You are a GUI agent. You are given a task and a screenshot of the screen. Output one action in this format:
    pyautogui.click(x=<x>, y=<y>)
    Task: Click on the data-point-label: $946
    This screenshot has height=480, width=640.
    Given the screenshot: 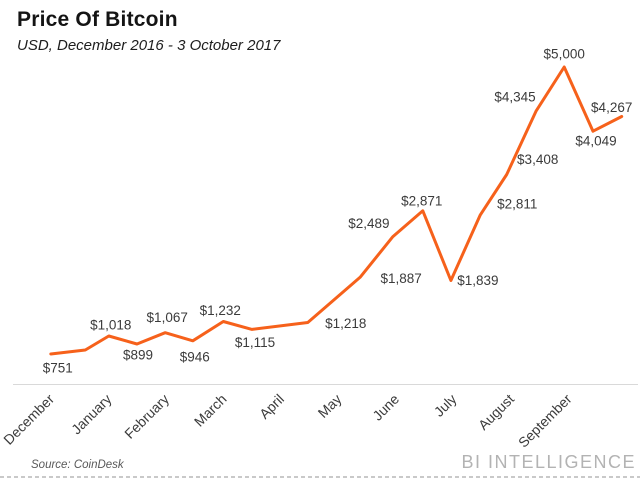 What is the action you would take?
    pyautogui.click(x=195, y=356)
    